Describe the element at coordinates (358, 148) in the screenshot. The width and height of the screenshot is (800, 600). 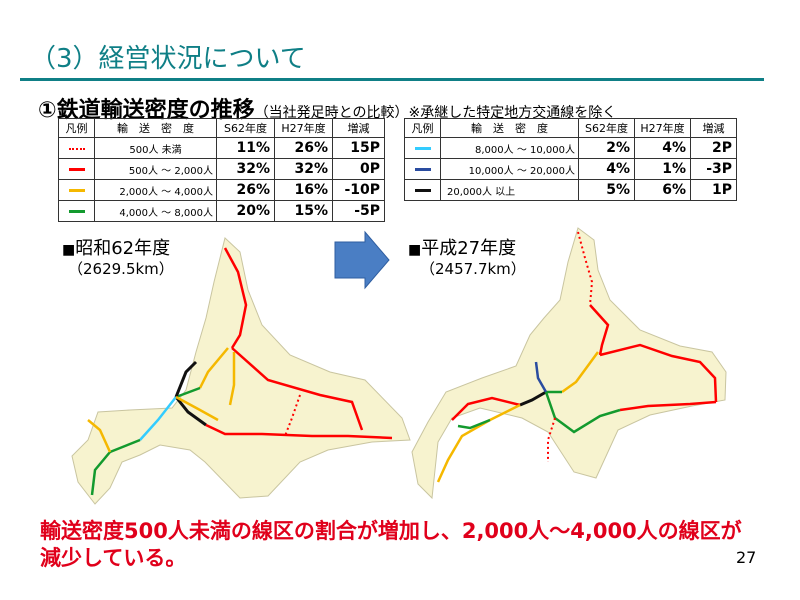
I see `change-value: 15P` at that location.